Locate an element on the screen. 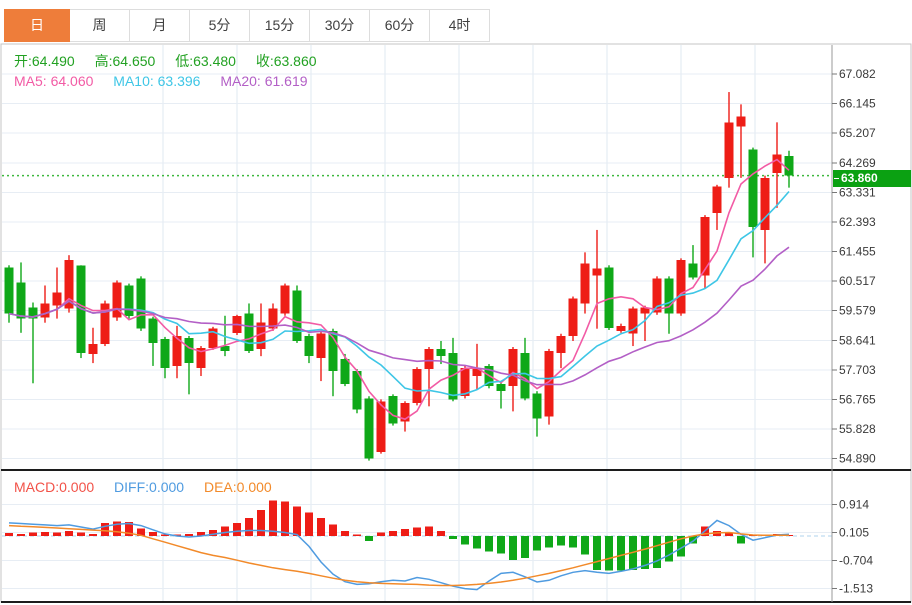 The height and width of the screenshot is (605, 912). diff-line is located at coordinates (399, 555).